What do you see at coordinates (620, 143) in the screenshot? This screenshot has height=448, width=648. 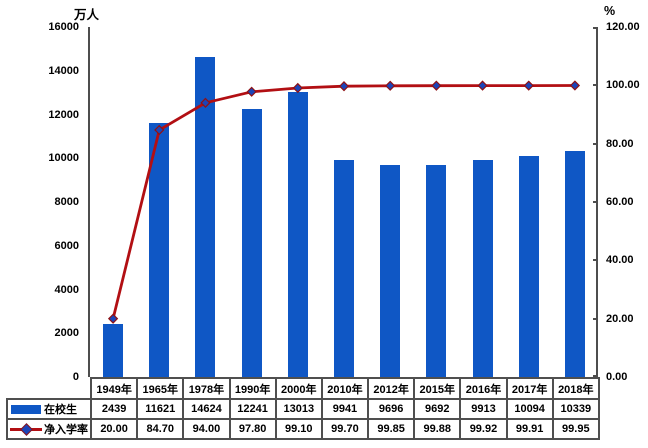 I see `right-axis-tick-label: 80.00` at bounding box center [620, 143].